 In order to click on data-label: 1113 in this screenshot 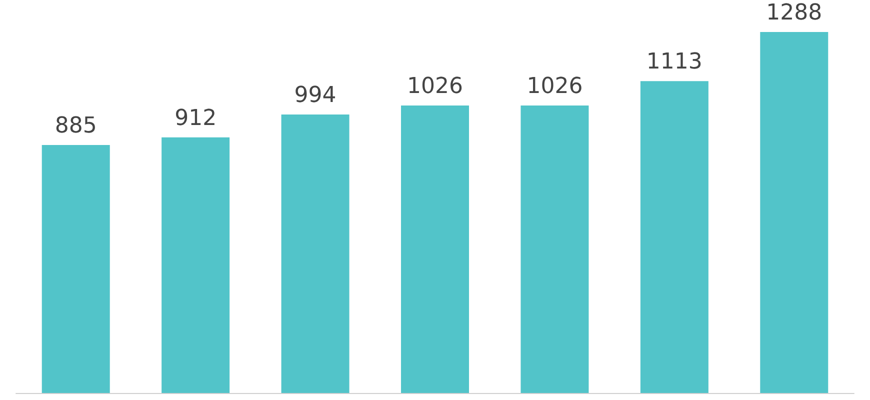, I will do `click(674, 62)`.